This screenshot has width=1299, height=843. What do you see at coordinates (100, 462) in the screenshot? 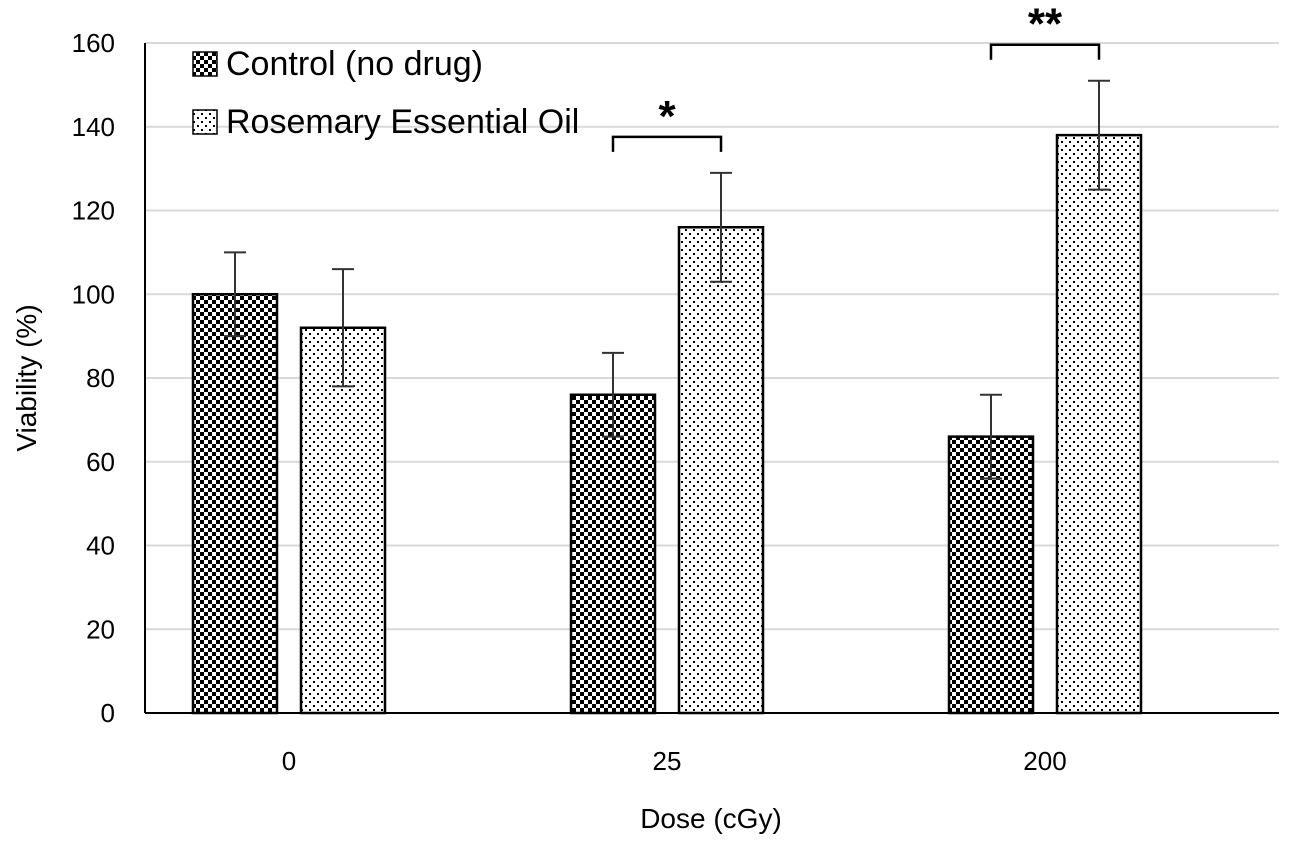
I see `y-tick-label-60: 60` at bounding box center [100, 462].